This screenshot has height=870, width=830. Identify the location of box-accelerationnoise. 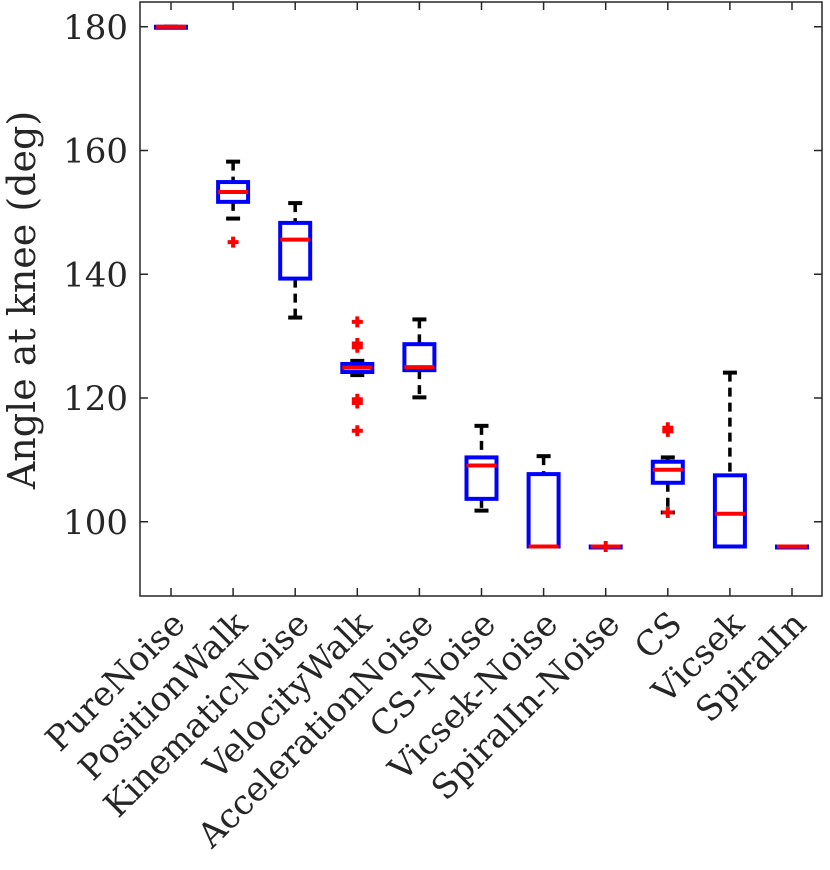
(419, 358).